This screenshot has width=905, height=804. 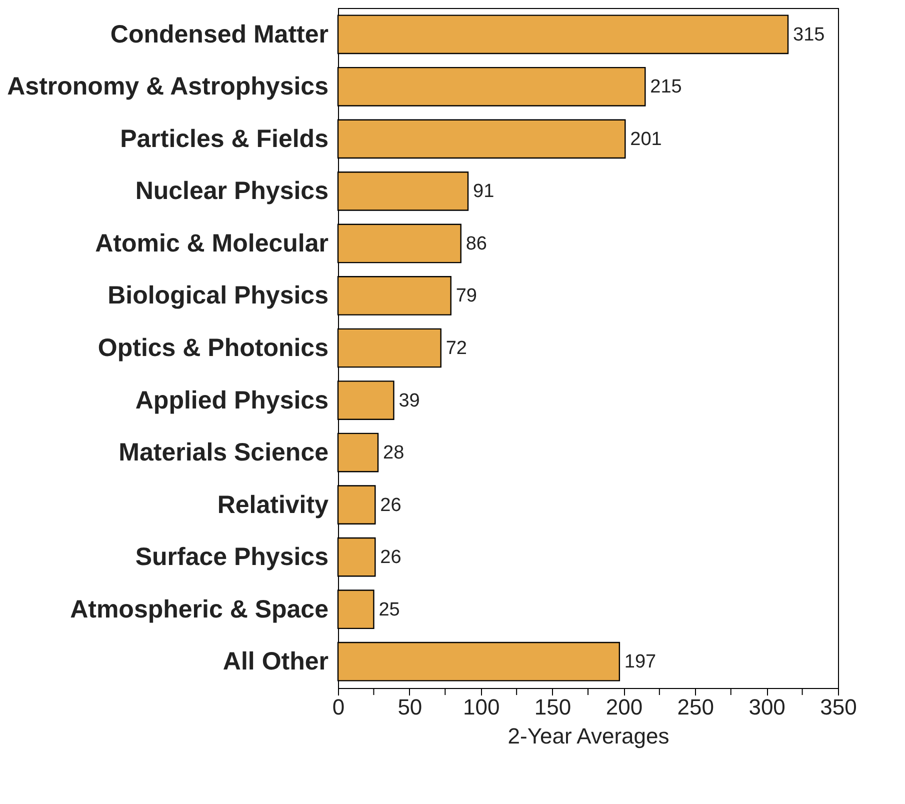 What do you see at coordinates (213, 348) in the screenshot?
I see `y-tick-label: Optics & Photonics` at bounding box center [213, 348].